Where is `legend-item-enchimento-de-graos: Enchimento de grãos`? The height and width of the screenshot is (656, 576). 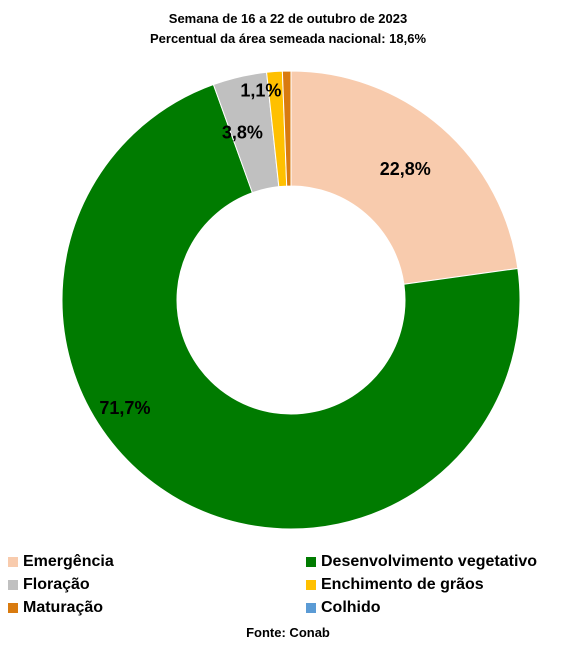
legend-item-enchimento-de-graos: Enchimento de grãos is located at coordinates (395, 585).